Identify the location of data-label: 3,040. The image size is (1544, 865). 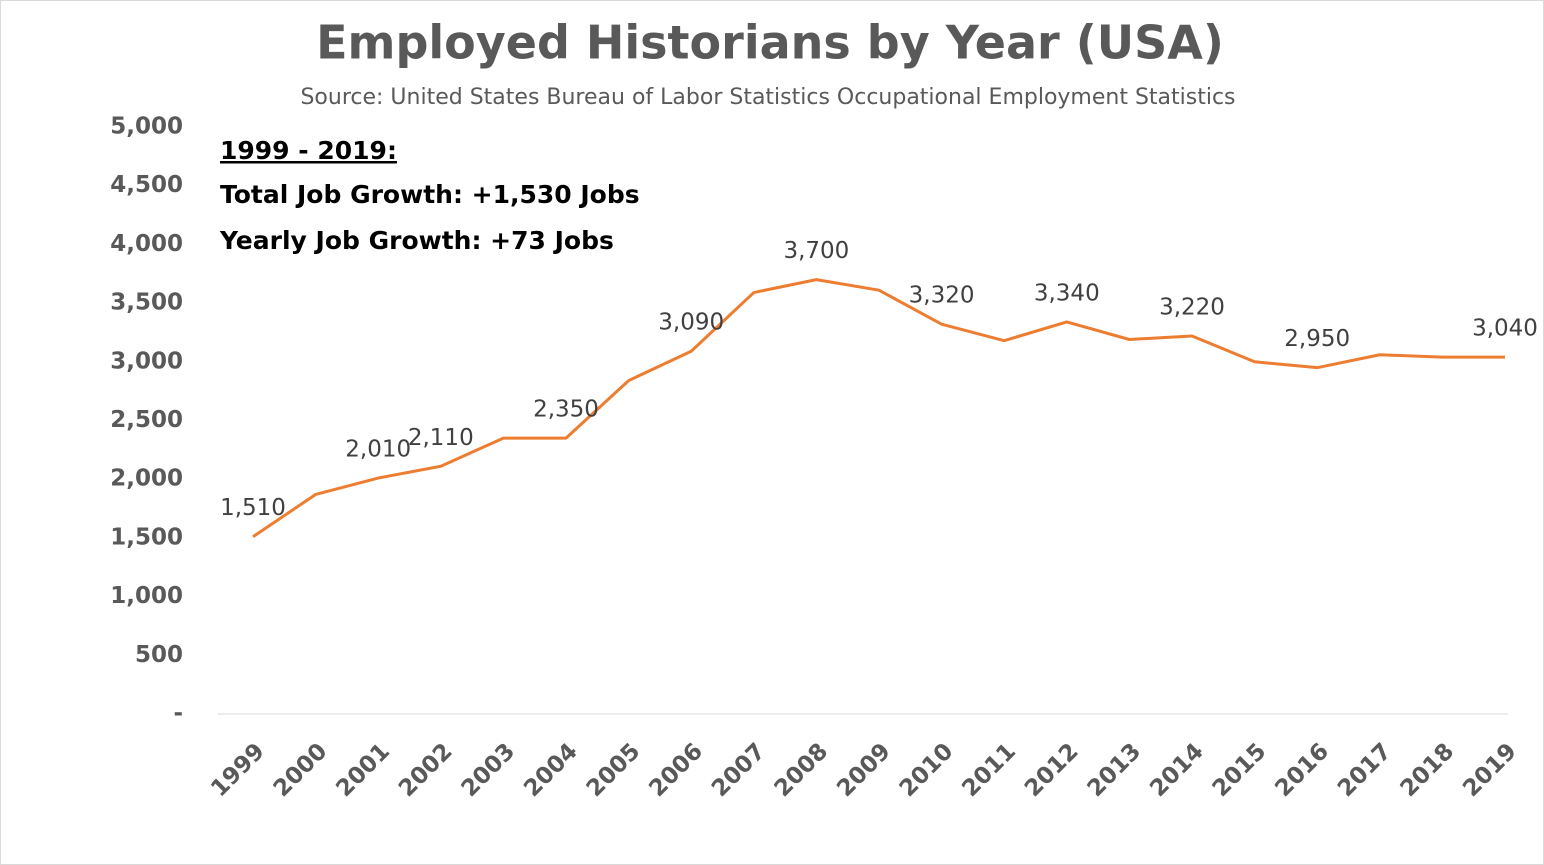
(1505, 329).